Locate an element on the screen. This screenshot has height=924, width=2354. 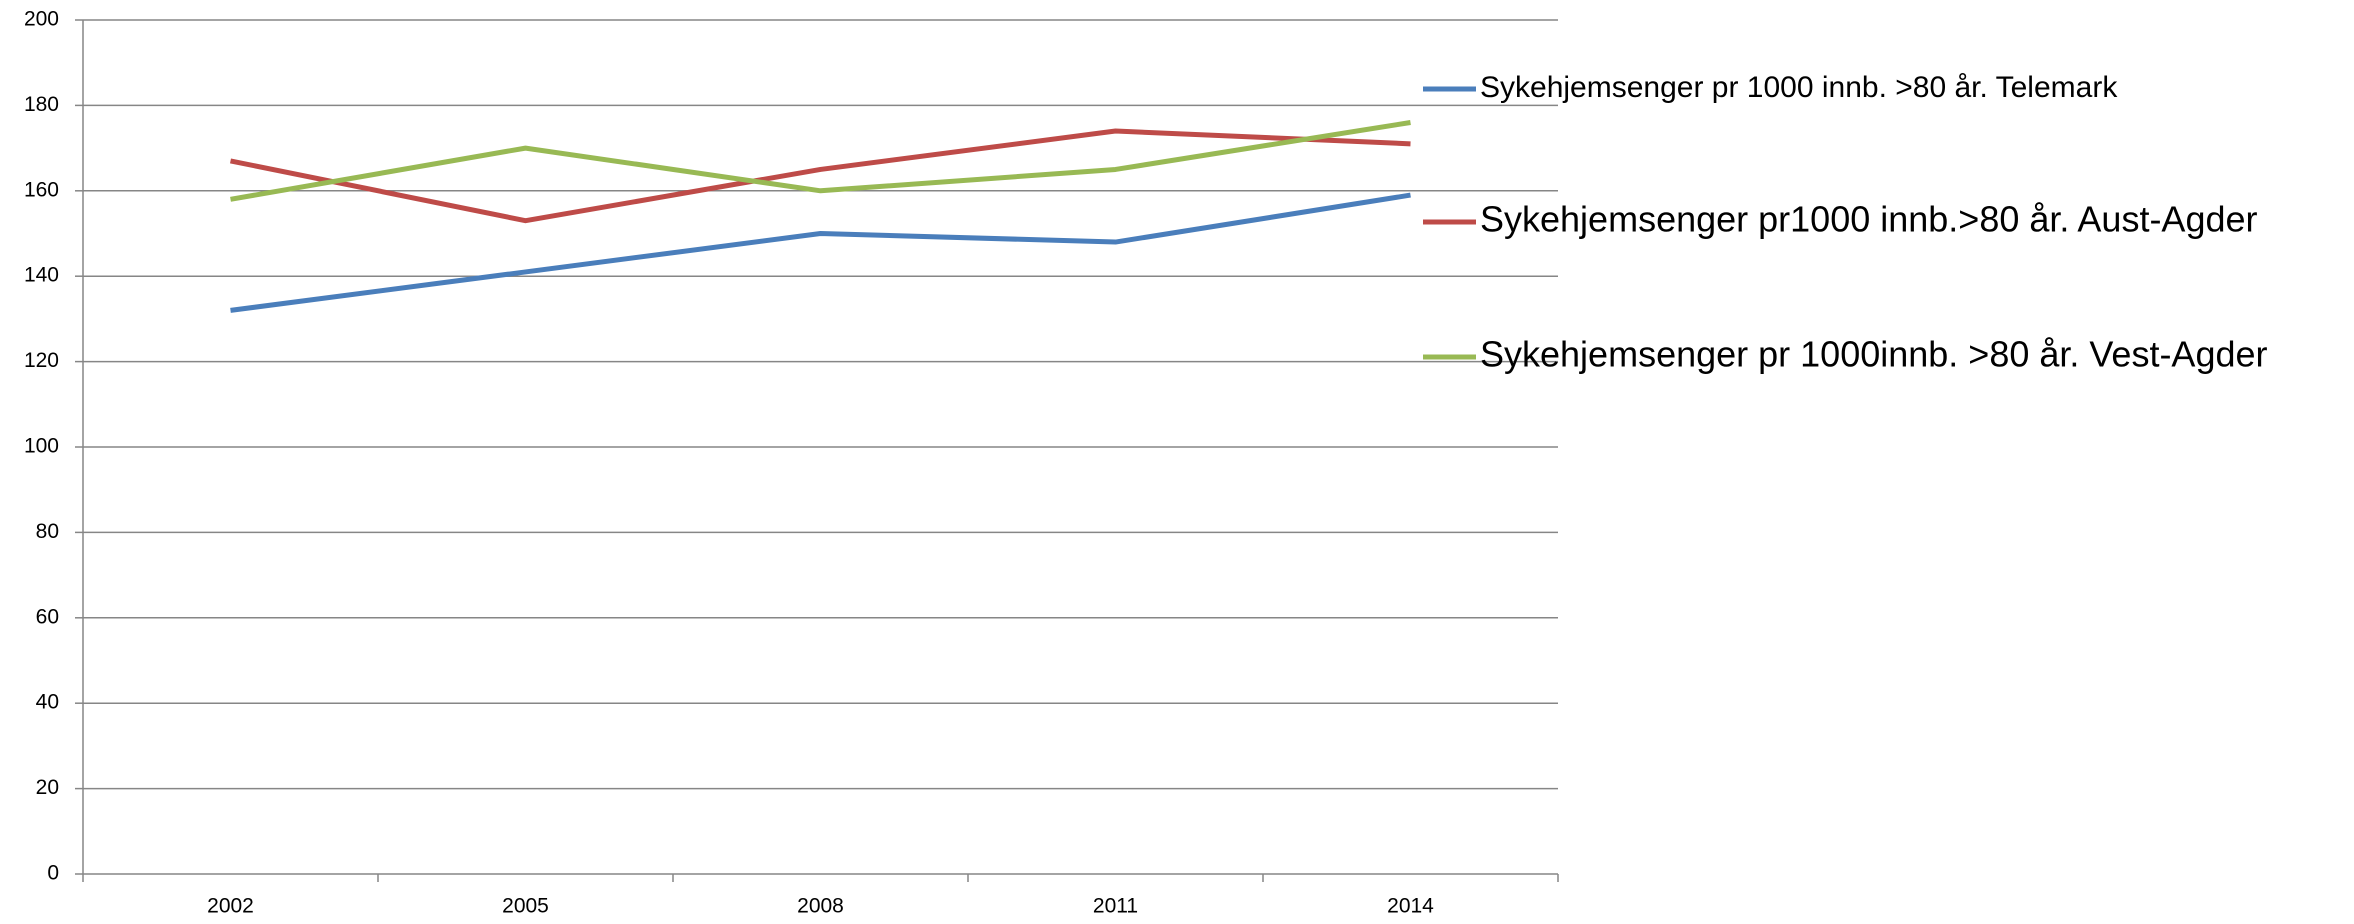
y-tick-label: 0 is located at coordinates (53, 873).